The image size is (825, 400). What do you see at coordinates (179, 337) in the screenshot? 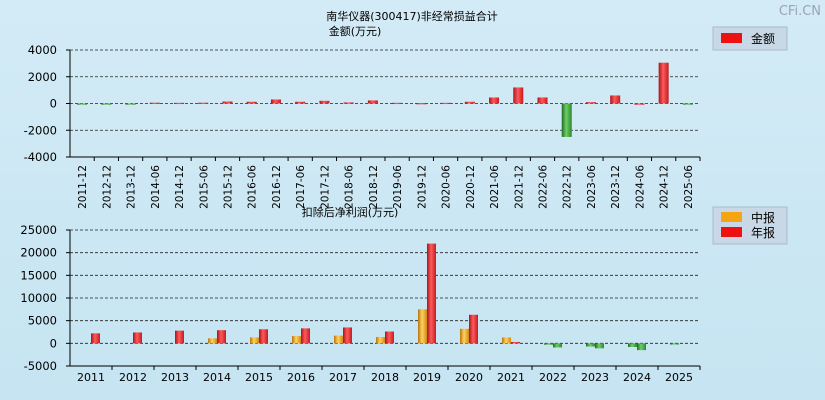
I see `bar-年报-2013` at bounding box center [179, 337].